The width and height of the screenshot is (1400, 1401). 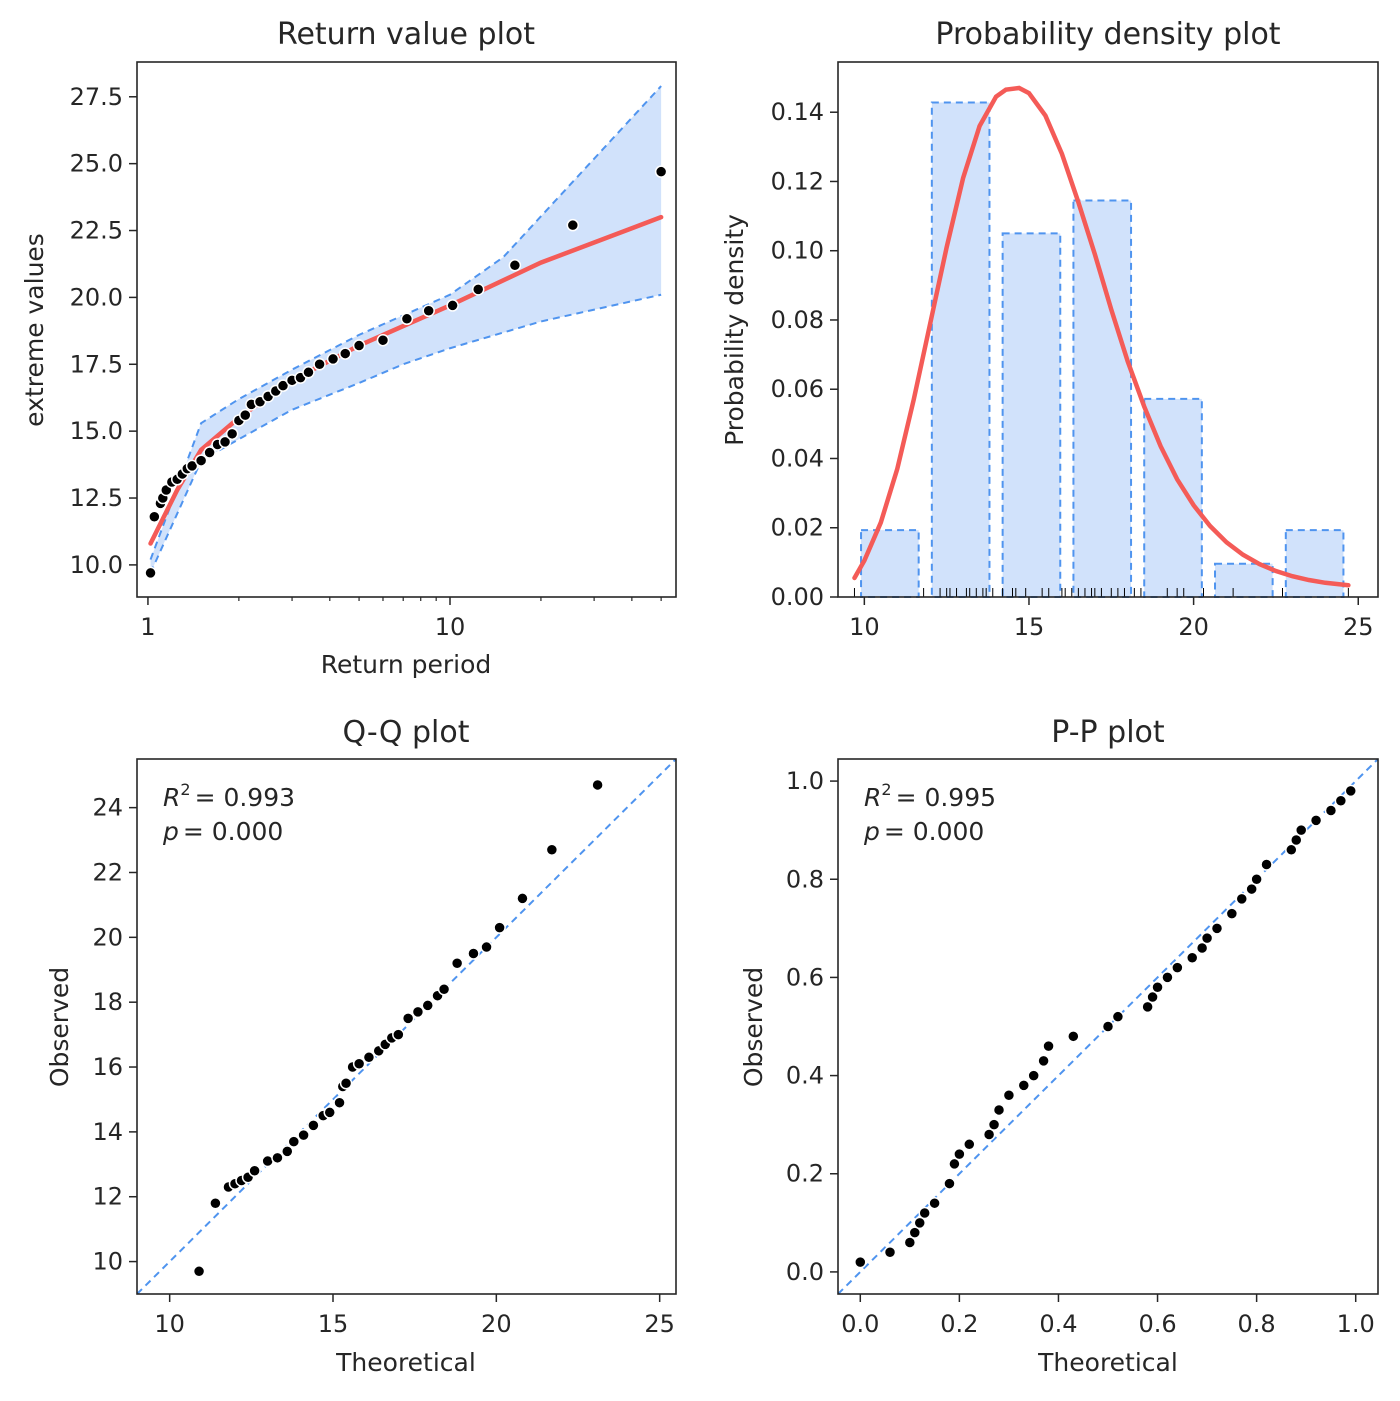 I want to click on y-tick-label: 20, so click(x=107, y=937).